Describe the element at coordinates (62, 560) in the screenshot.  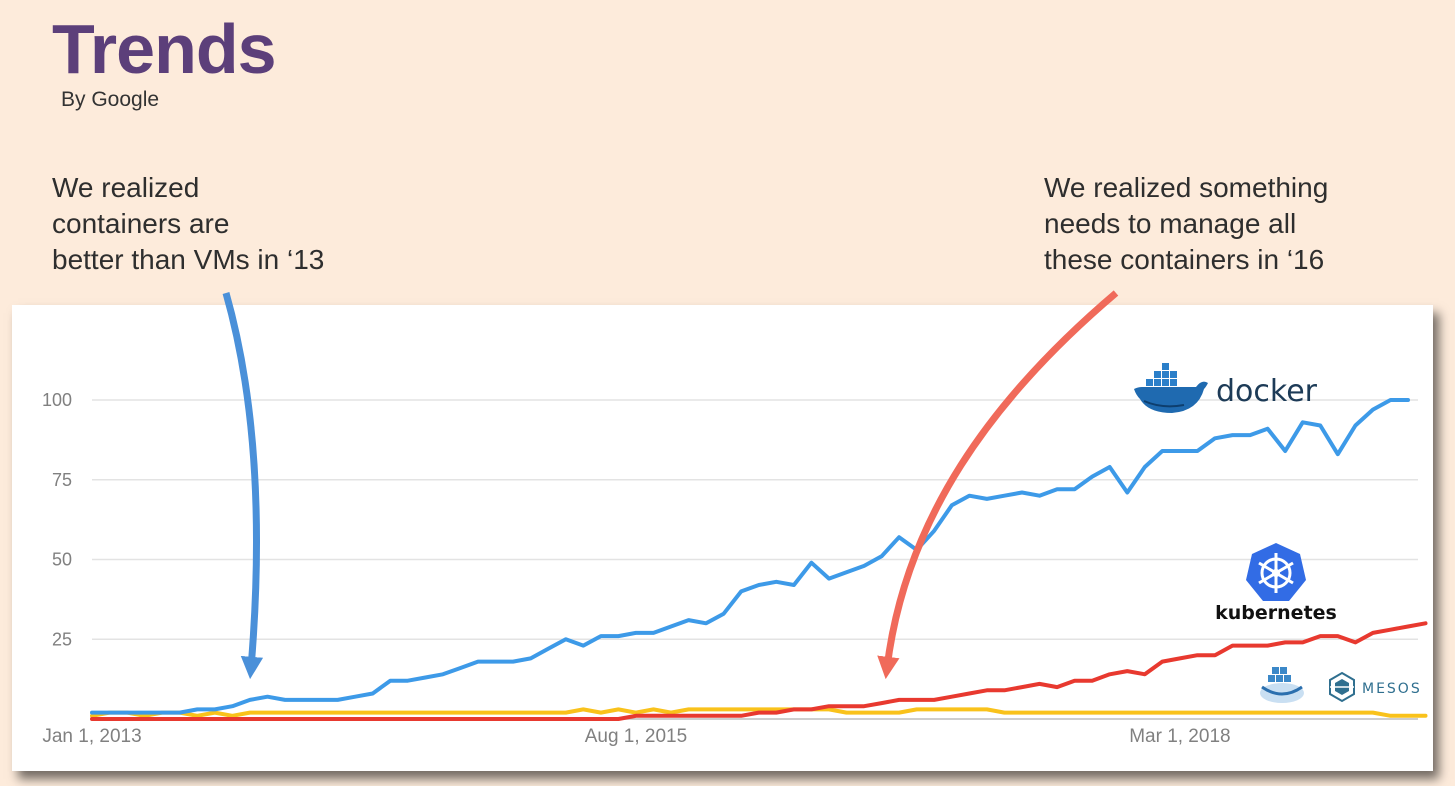
I see `y-tick-label: 50` at that location.